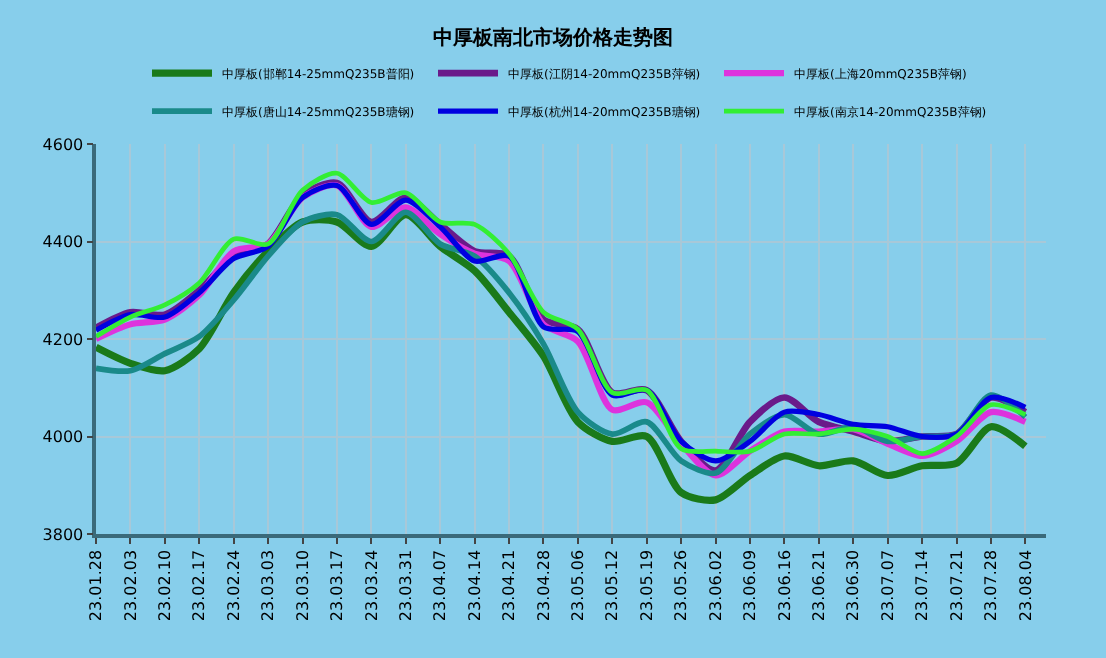  I want to click on y-tick-label: 4200, so click(63, 339).